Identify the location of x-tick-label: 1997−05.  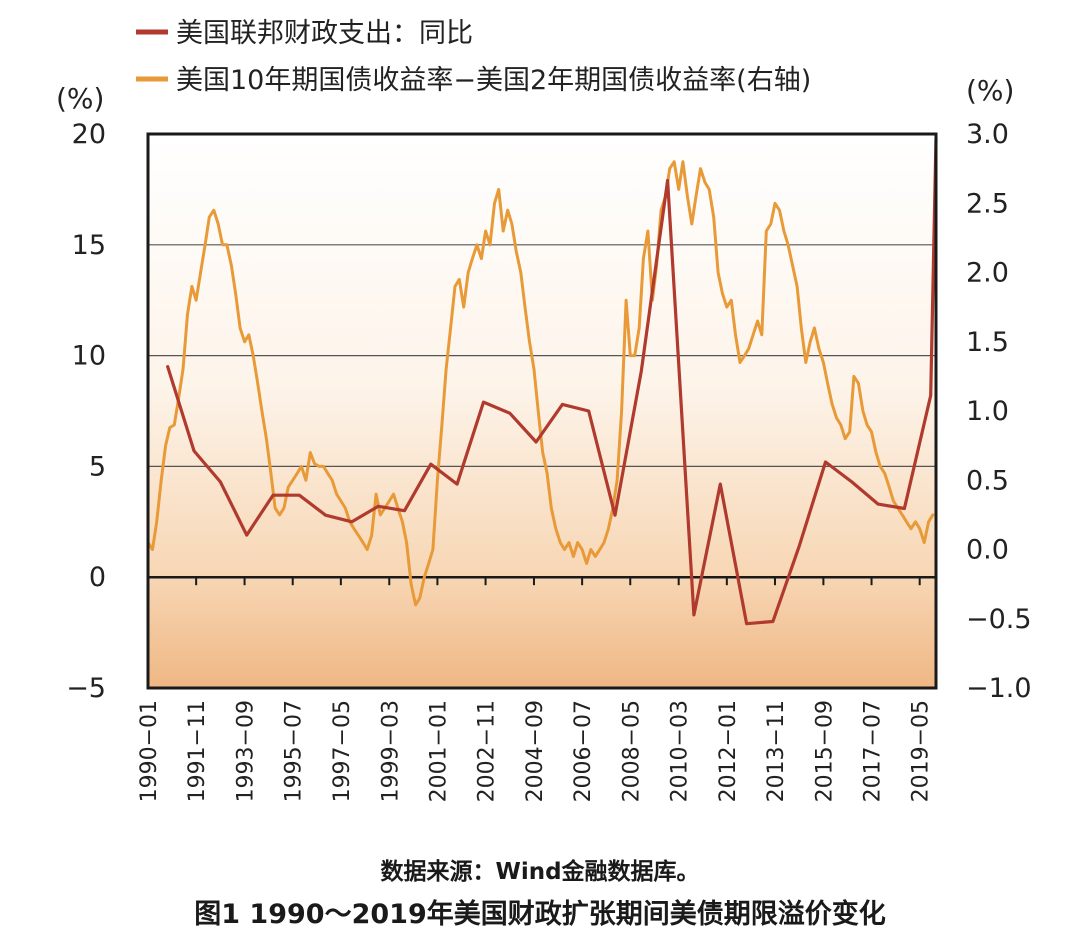
(342, 751).